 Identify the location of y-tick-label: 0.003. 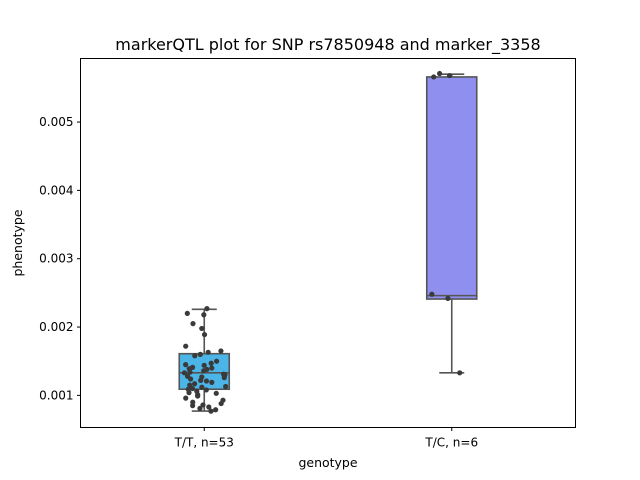
(56, 259).